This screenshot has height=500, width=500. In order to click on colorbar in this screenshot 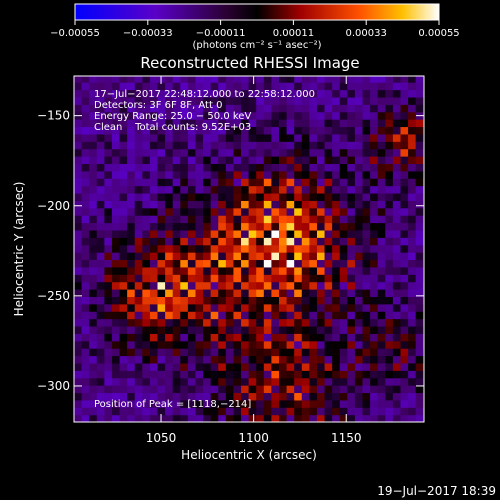, I will do `click(257, 12)`.